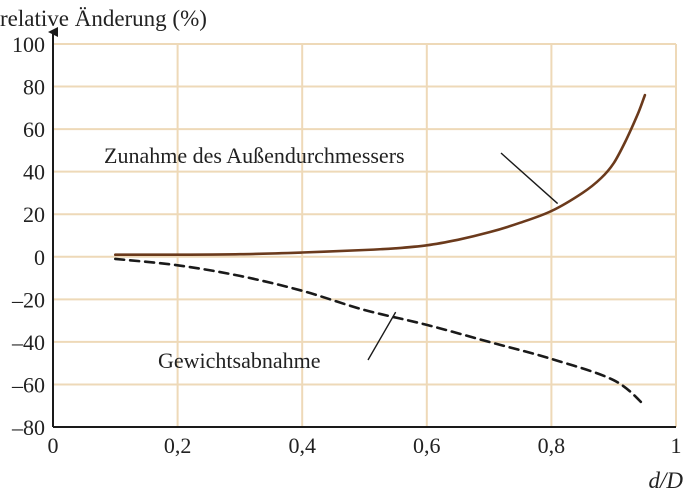 This screenshot has height=499, width=685. I want to click on x-tick-label: 0,4, so click(302, 445).